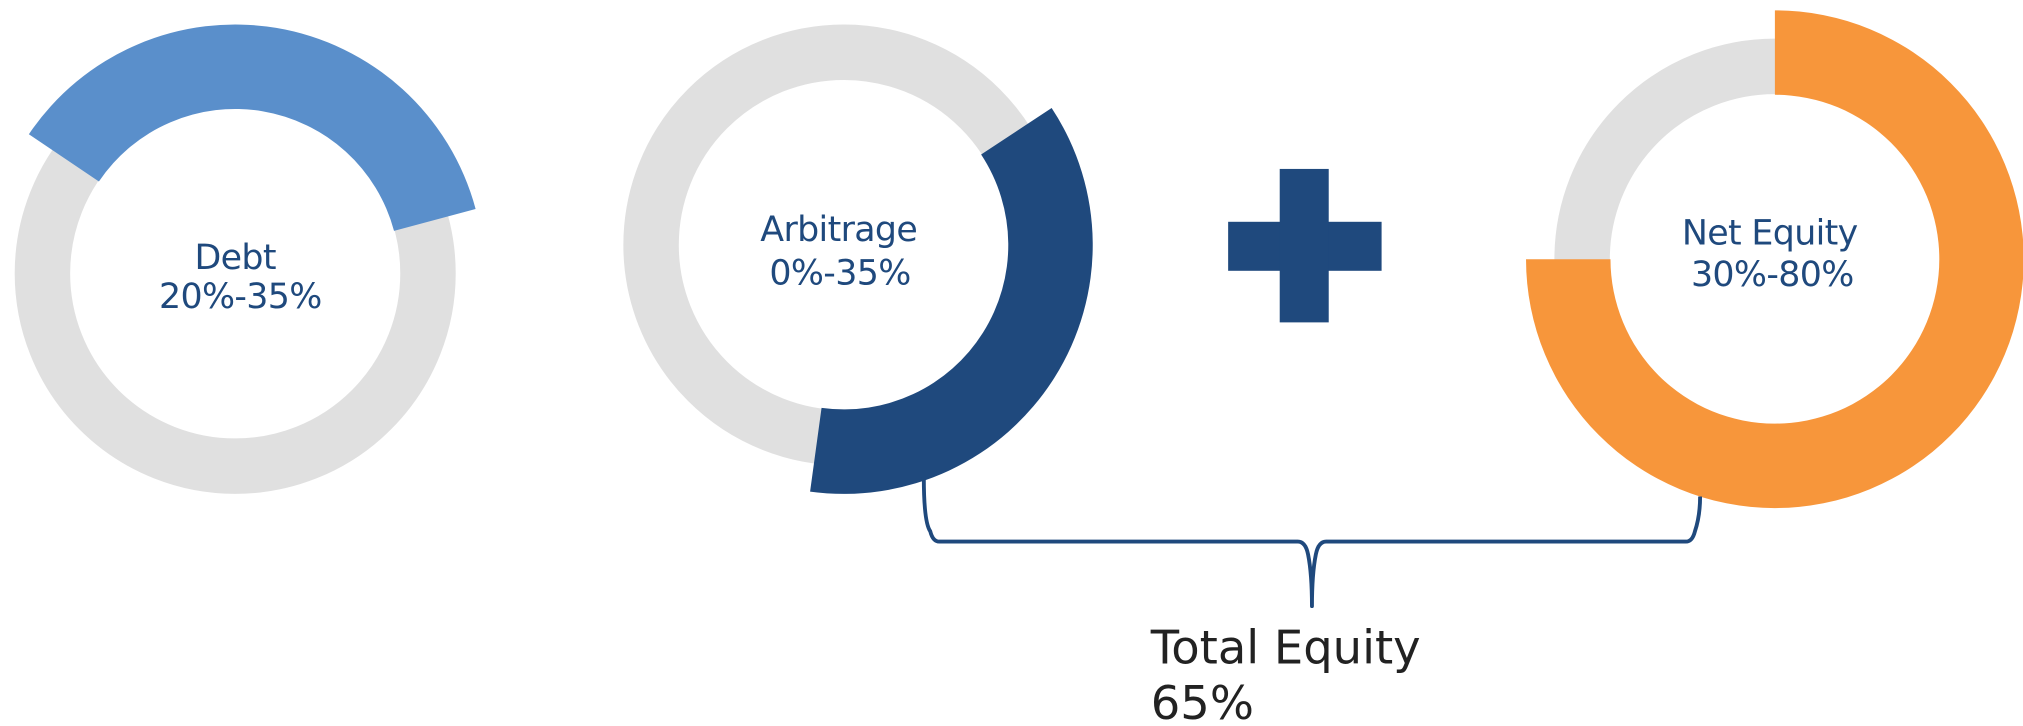  Describe the element at coordinates (1202, 701) in the screenshot. I see `total-value: 65%` at that location.